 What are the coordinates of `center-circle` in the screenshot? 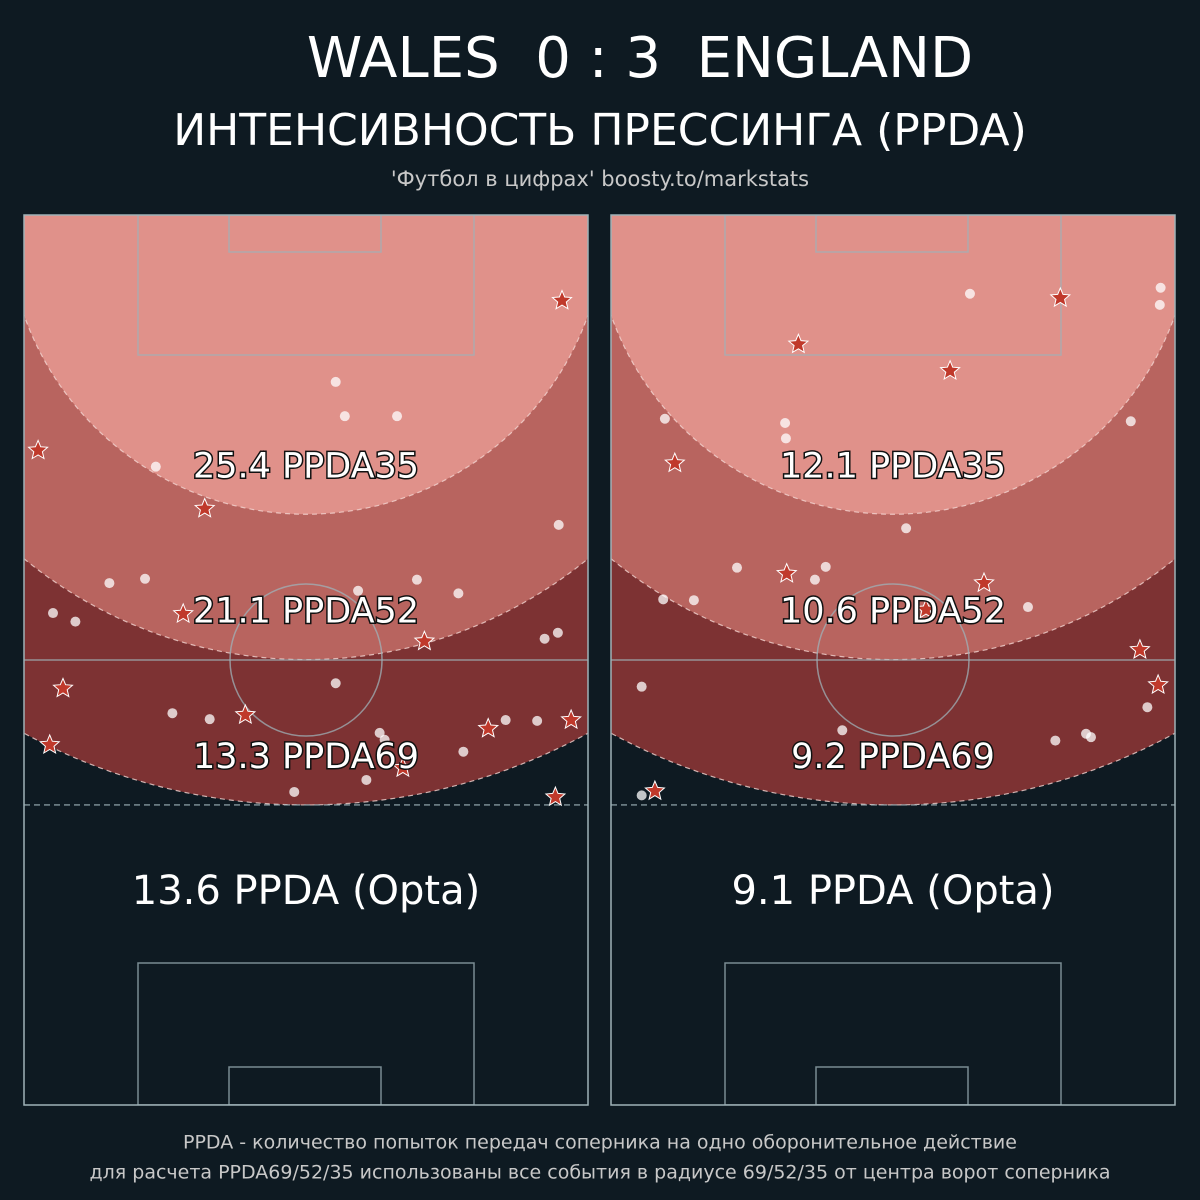 It's located at (306, 660).